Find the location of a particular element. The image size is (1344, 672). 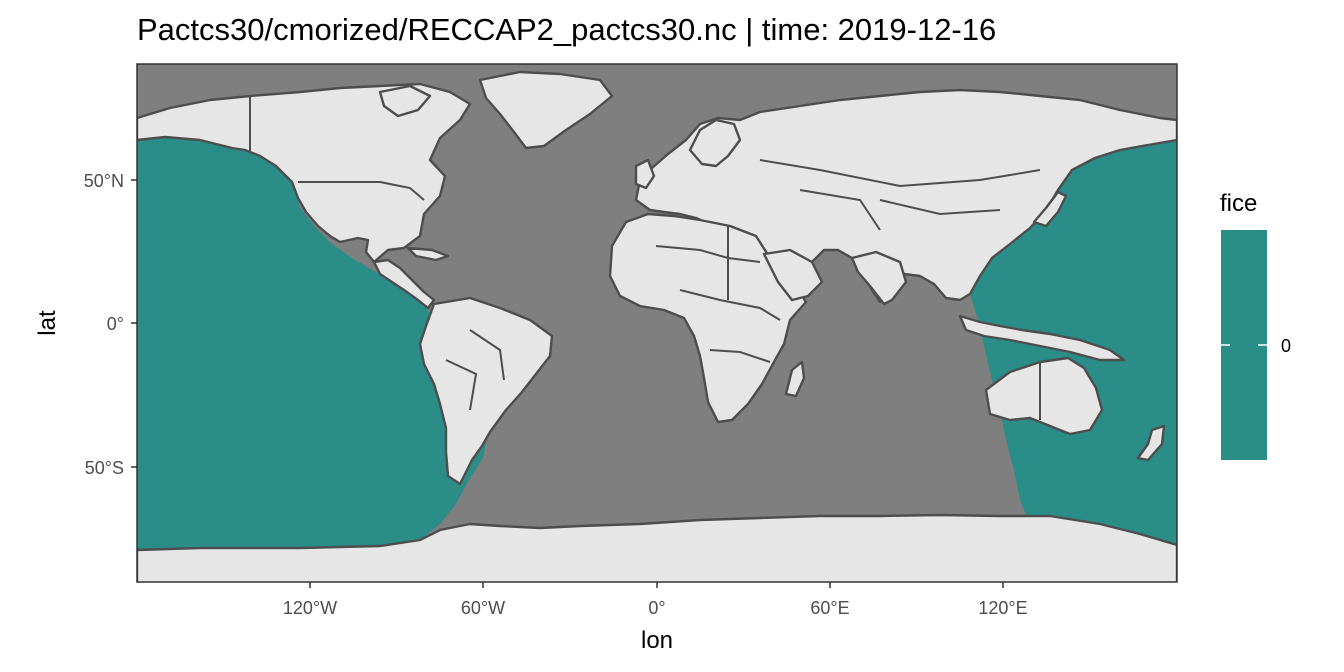

border-south-america-east is located at coordinates (487, 355).